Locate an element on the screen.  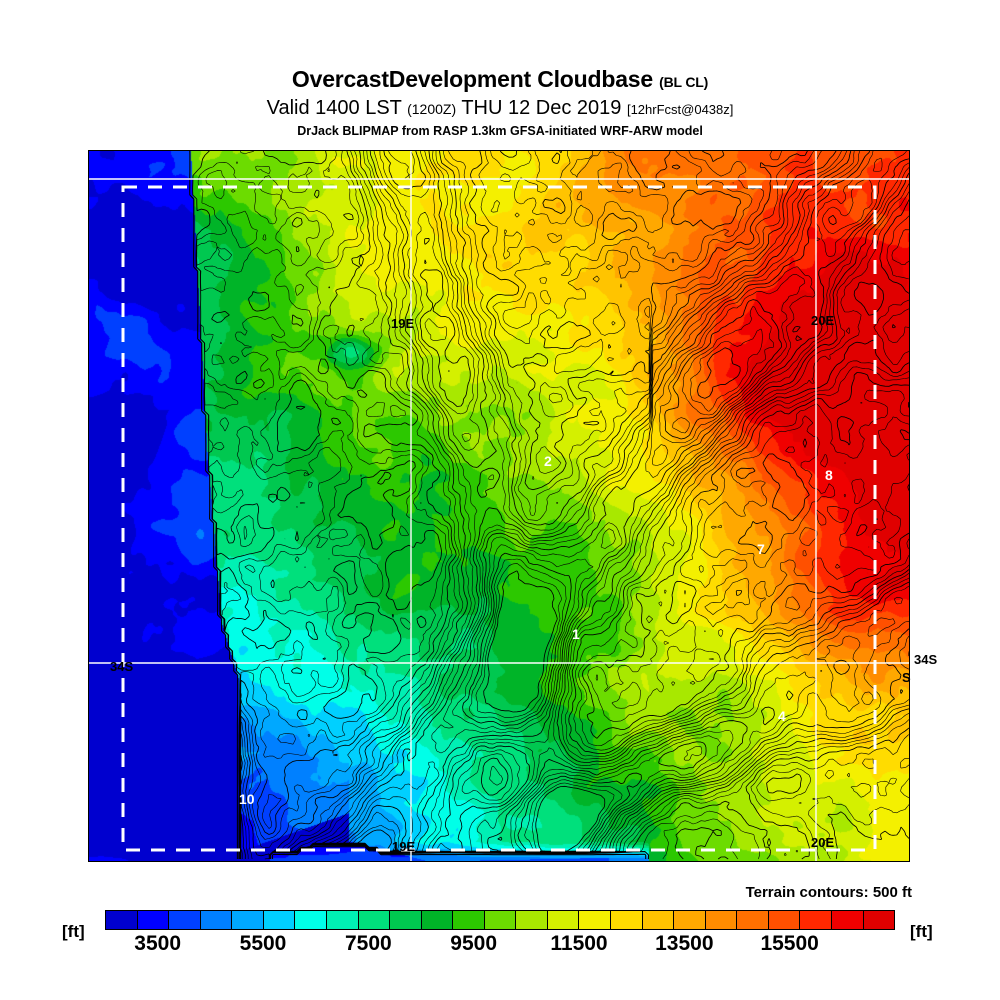
colorbar-tick: 11500 is located at coordinates (579, 943).